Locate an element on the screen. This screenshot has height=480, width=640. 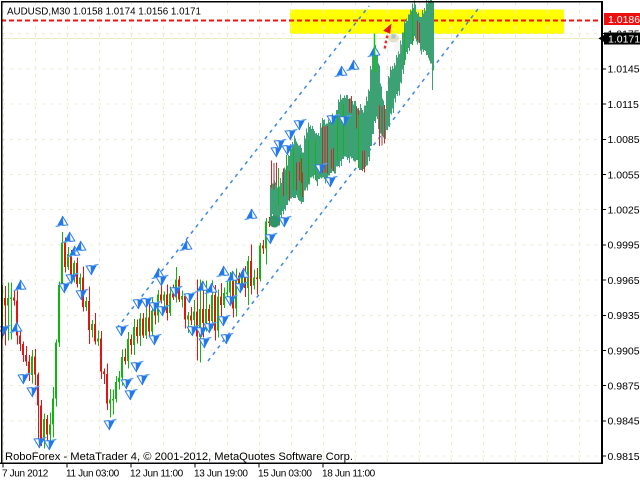
svg-text: 1.0025 is located at coordinates (624, 211).